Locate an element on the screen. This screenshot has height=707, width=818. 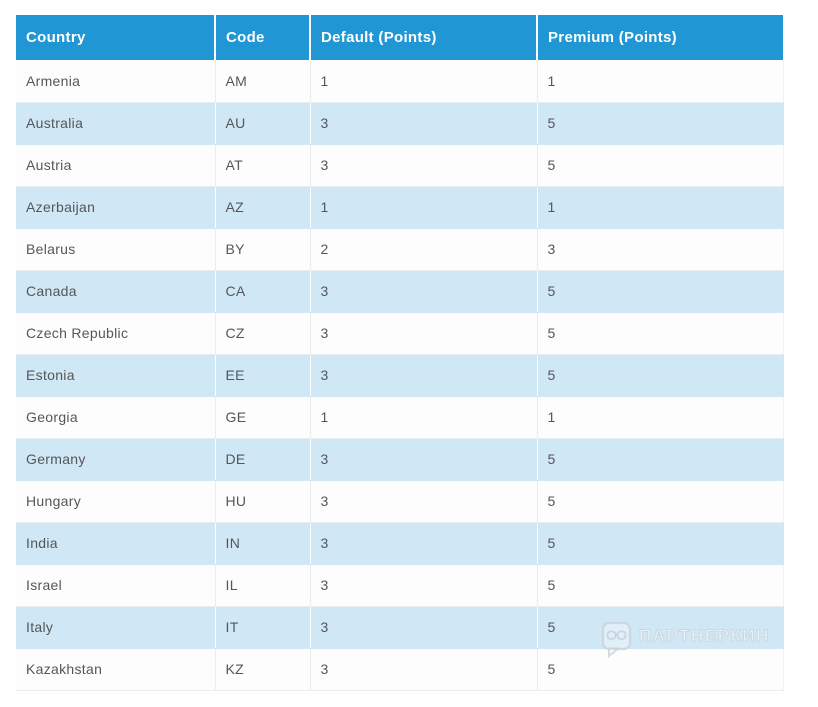
country-cell: Armenia is located at coordinates (116, 81).